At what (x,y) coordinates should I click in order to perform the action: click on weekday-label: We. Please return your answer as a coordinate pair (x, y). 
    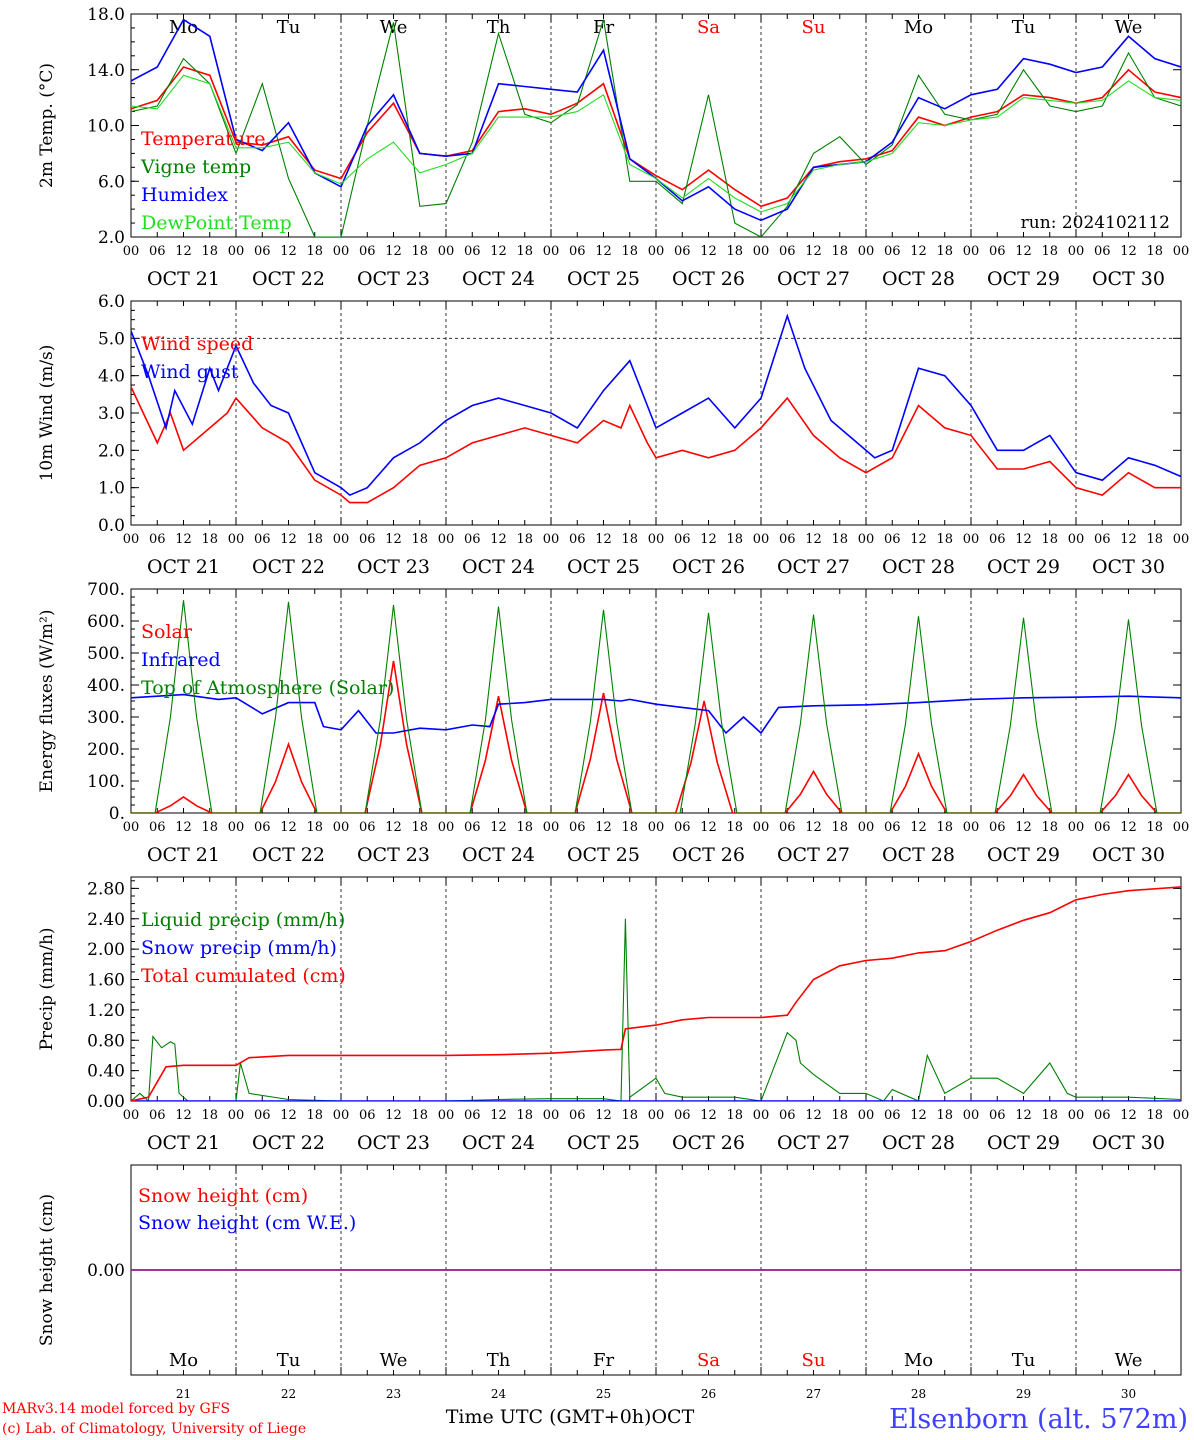
    Looking at the image, I should click on (394, 1360).